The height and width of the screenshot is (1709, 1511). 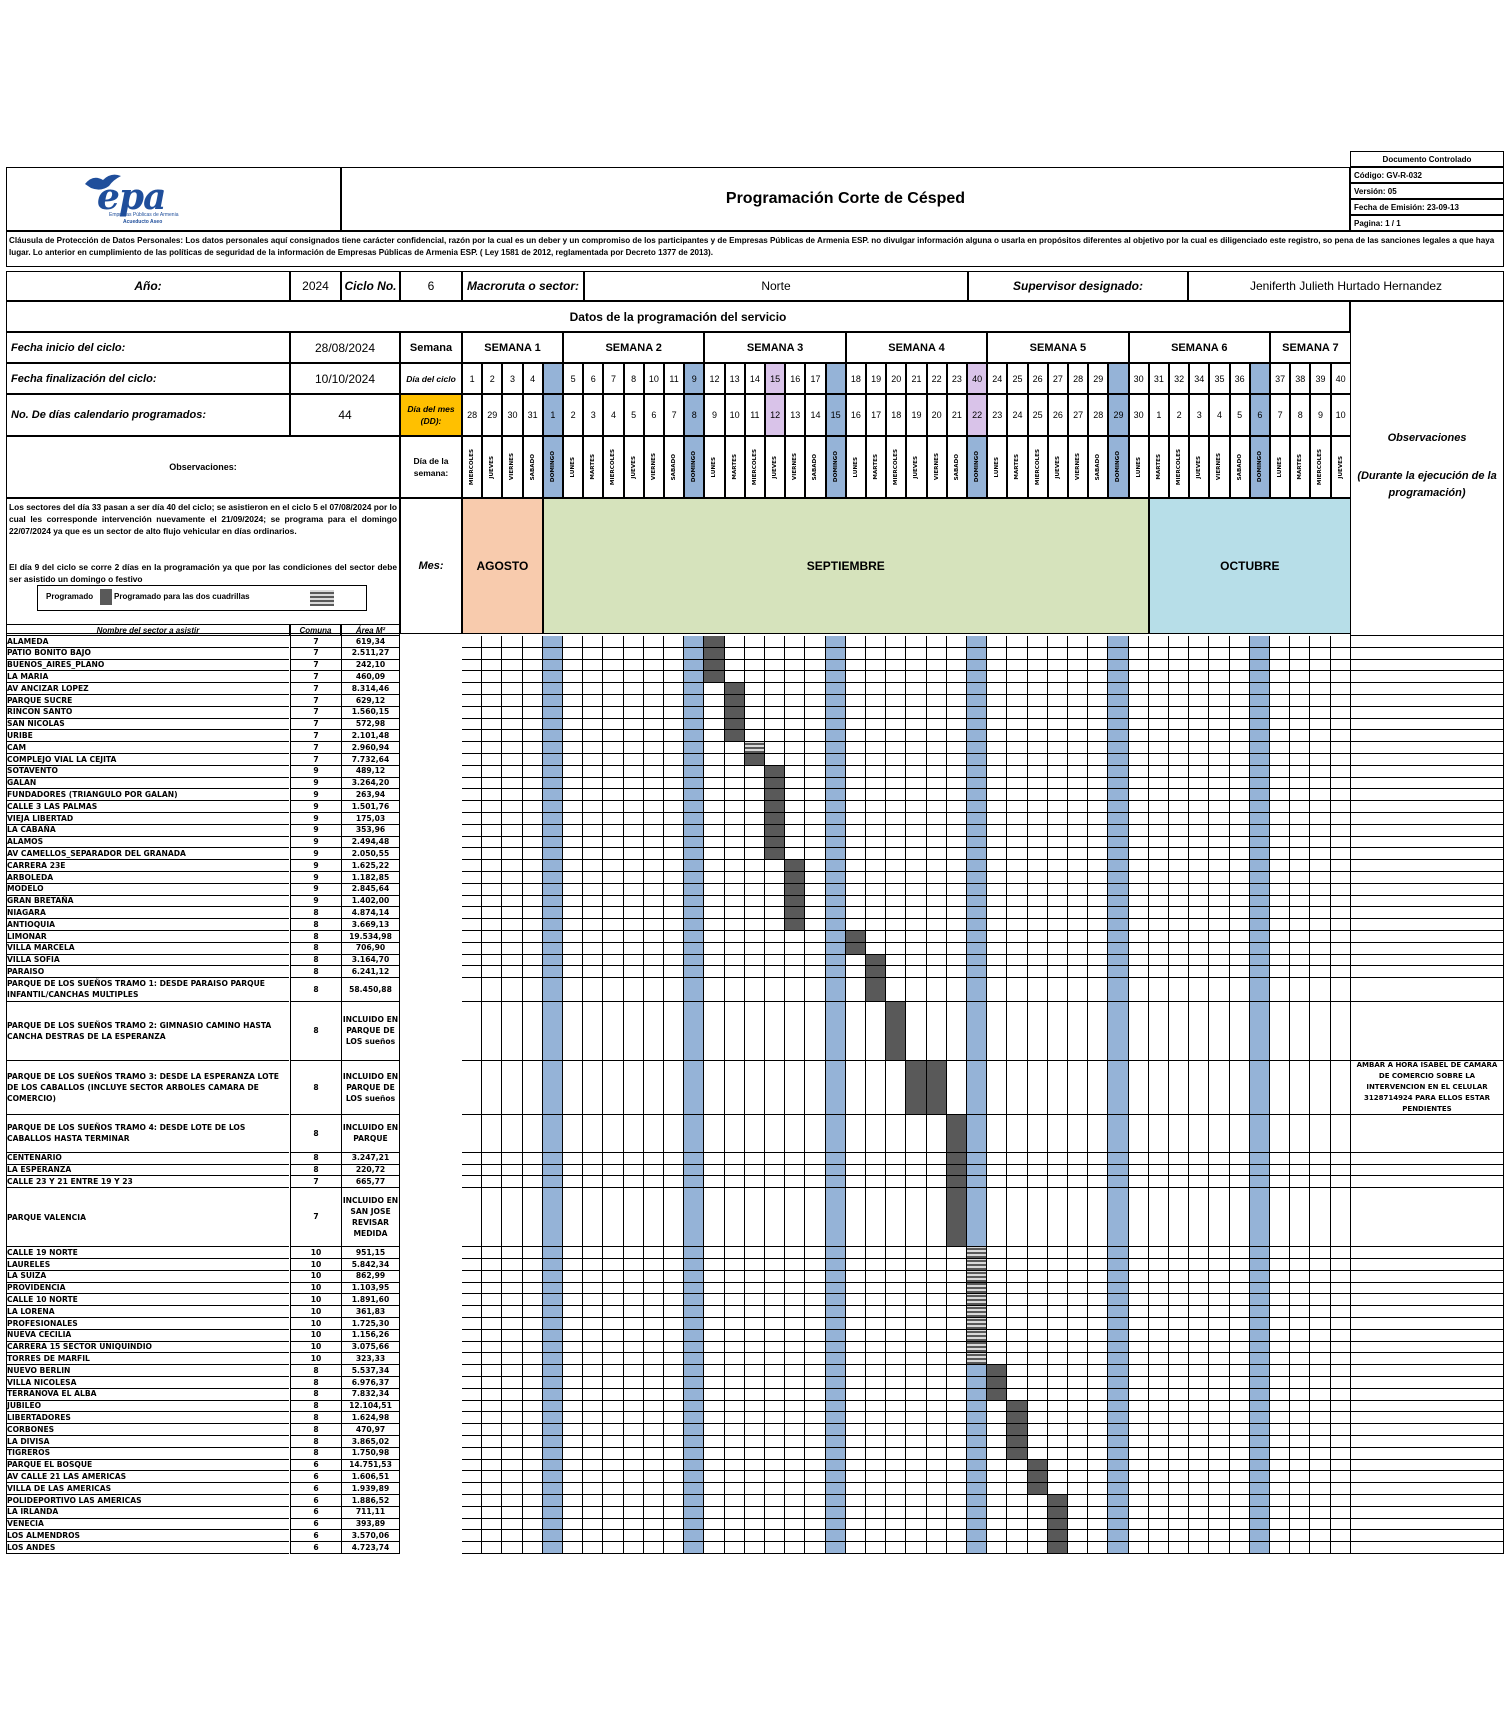 What do you see at coordinates (815, 378) in the screenshot?
I see `dia-ciclo-cell: 17` at bounding box center [815, 378].